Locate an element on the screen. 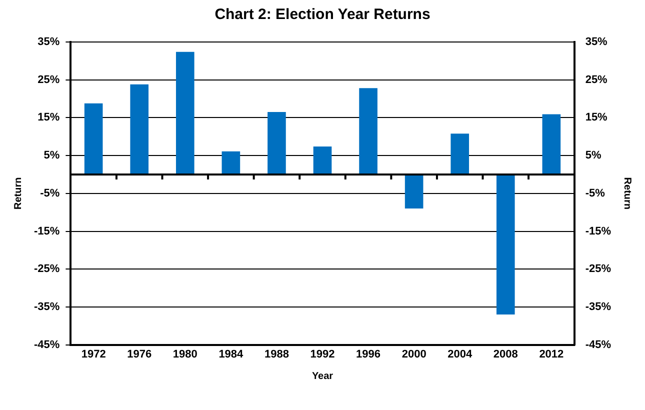 The width and height of the screenshot is (645, 410). y-tick-label: -5% is located at coordinates (50, 193).